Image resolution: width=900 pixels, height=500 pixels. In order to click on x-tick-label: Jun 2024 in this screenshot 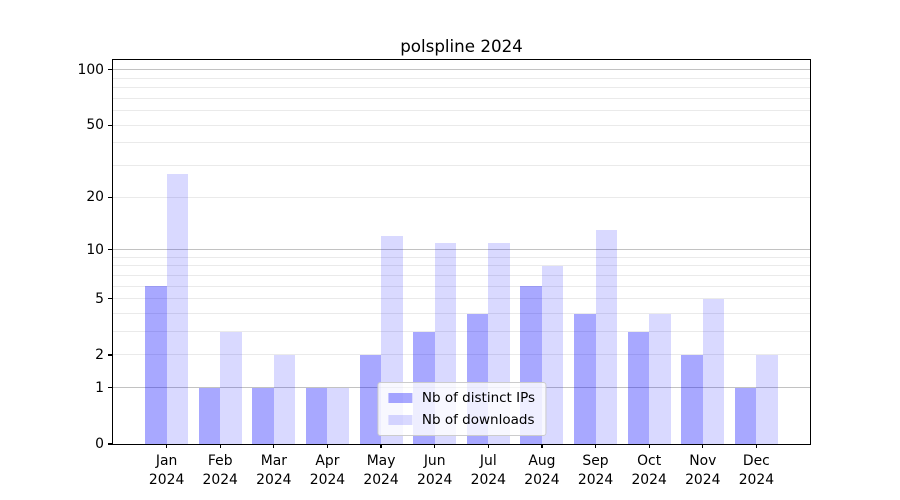, I will do `click(435, 470)`.